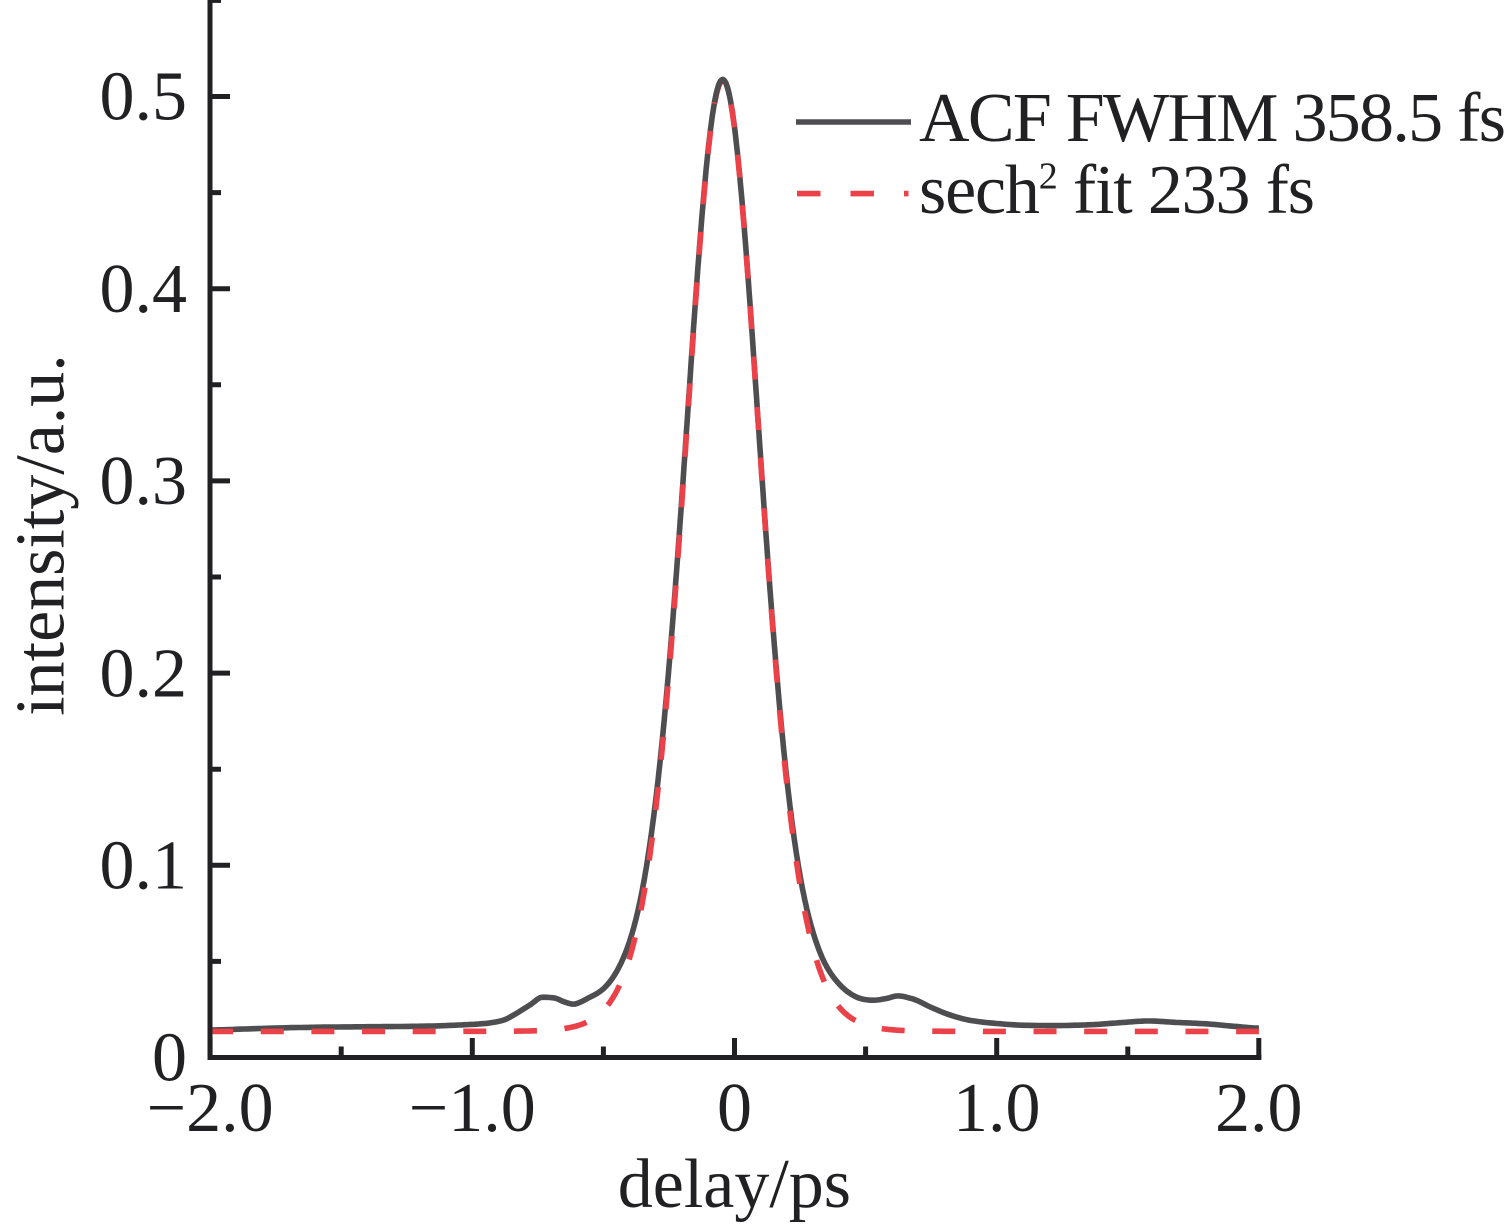  What do you see at coordinates (997, 1108) in the screenshot?
I see `svg-text: 1.0` at bounding box center [997, 1108].